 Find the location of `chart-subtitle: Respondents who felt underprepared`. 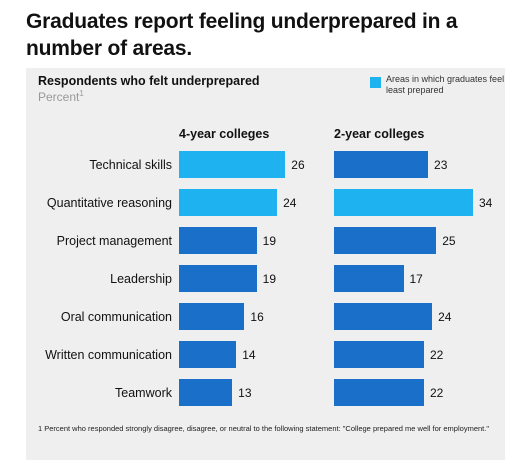

chart-subtitle: Respondents who felt underprepared is located at coordinates (149, 81).